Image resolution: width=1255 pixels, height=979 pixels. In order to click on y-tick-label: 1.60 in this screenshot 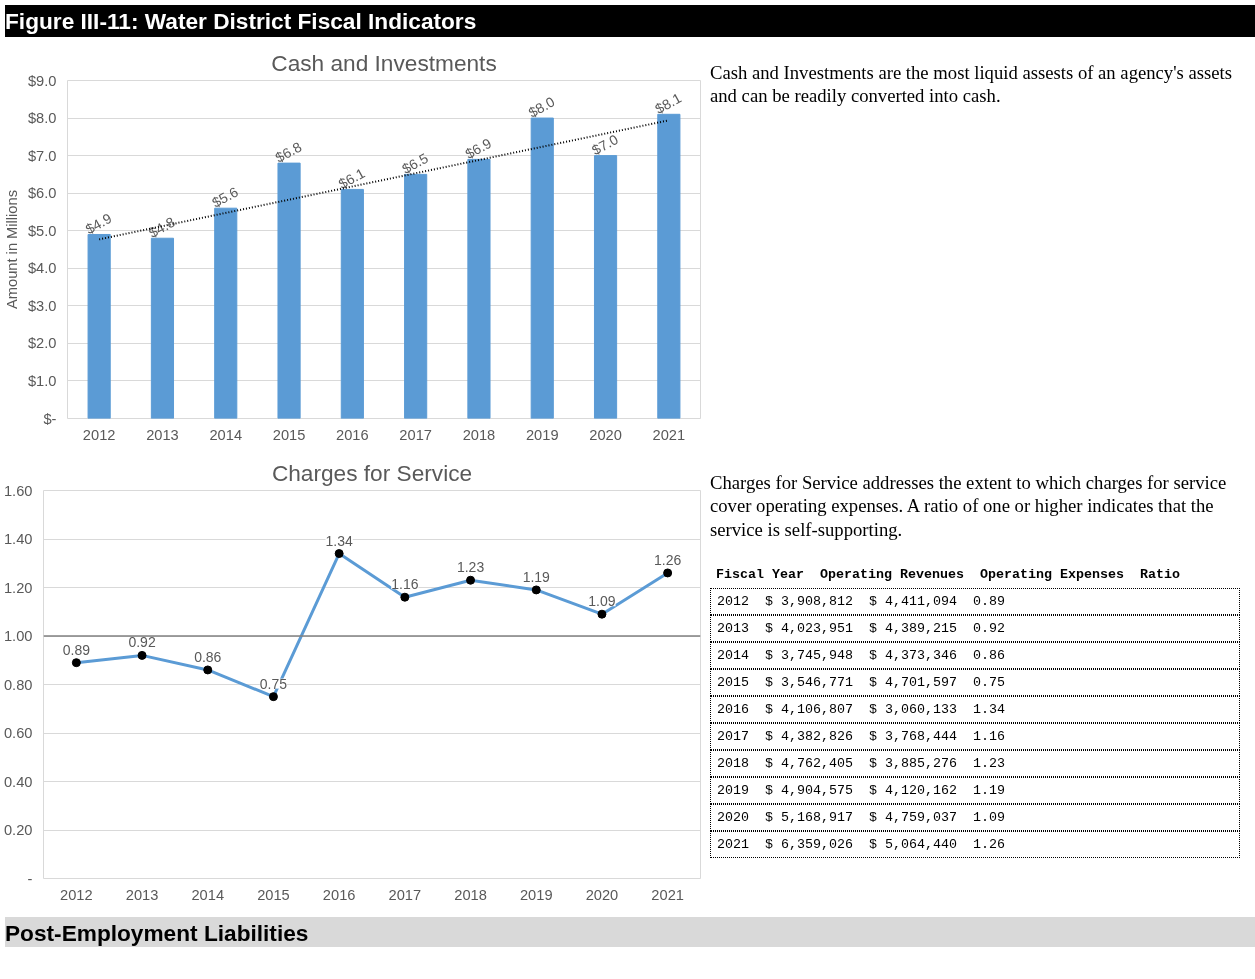, I will do `click(18, 490)`.